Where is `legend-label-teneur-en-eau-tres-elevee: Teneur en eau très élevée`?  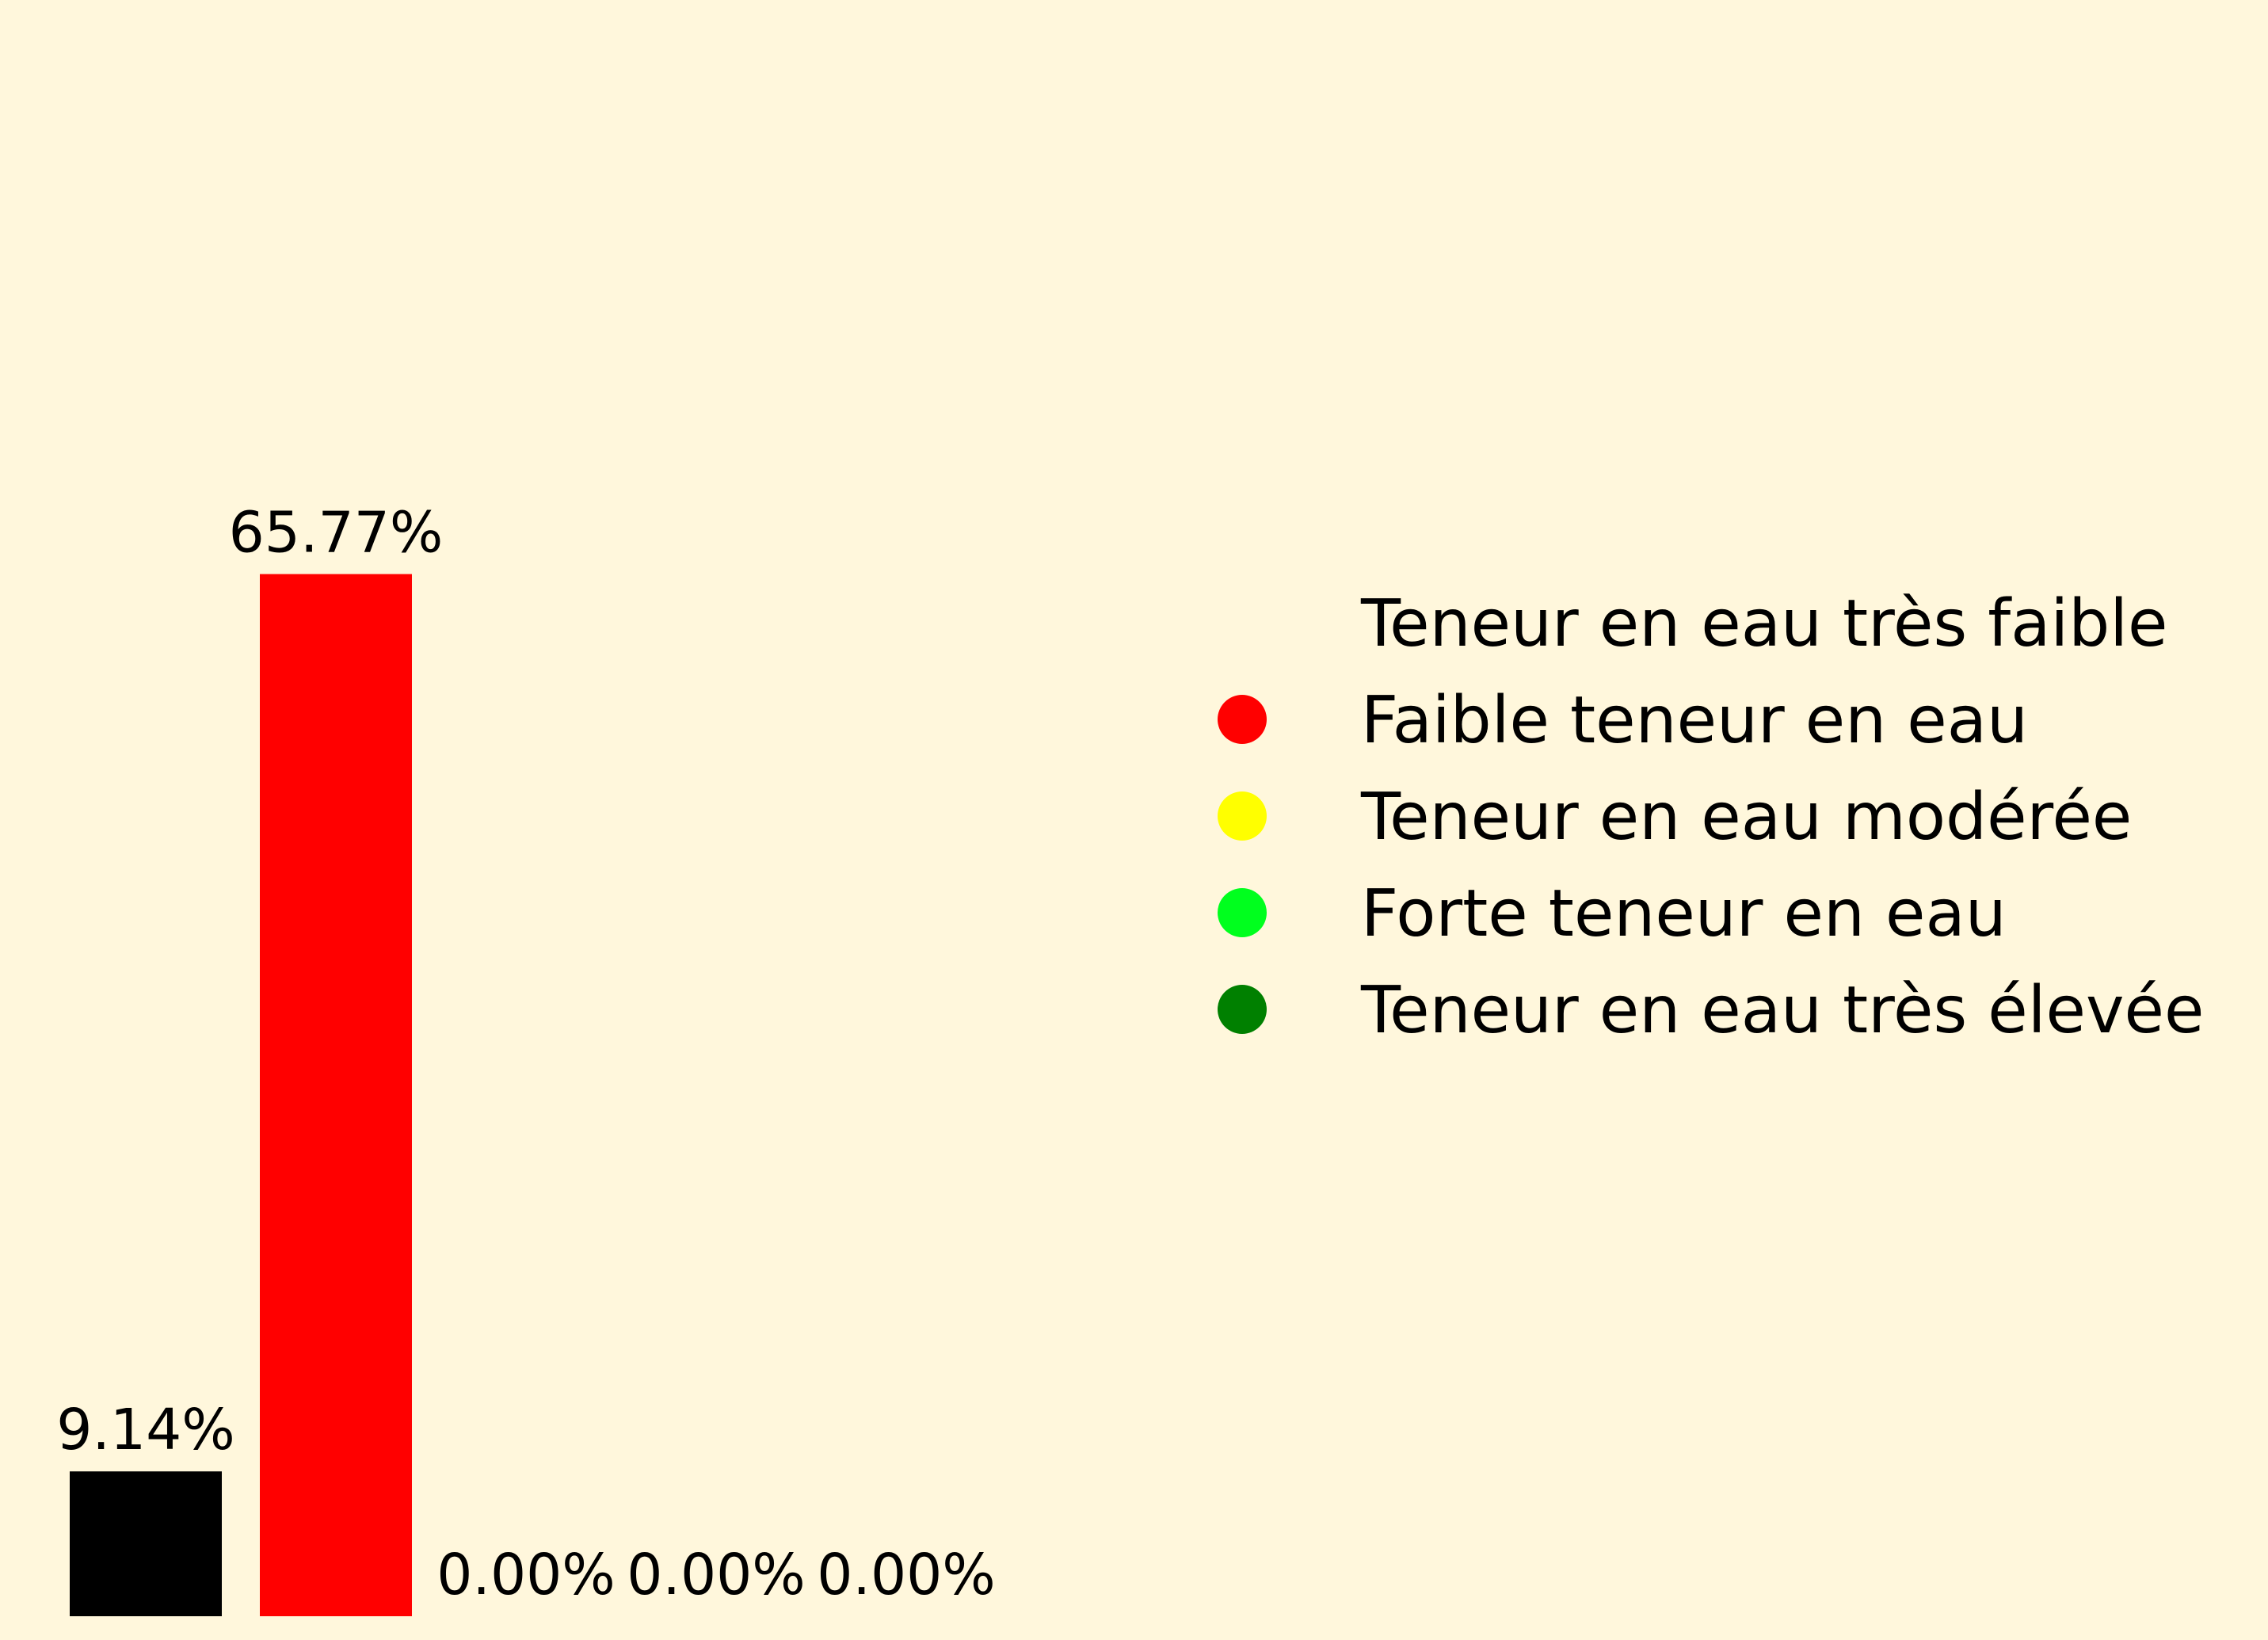 legend-label-teneur-en-eau-tres-elevee: Teneur en eau très élevée is located at coordinates (1782, 1010).